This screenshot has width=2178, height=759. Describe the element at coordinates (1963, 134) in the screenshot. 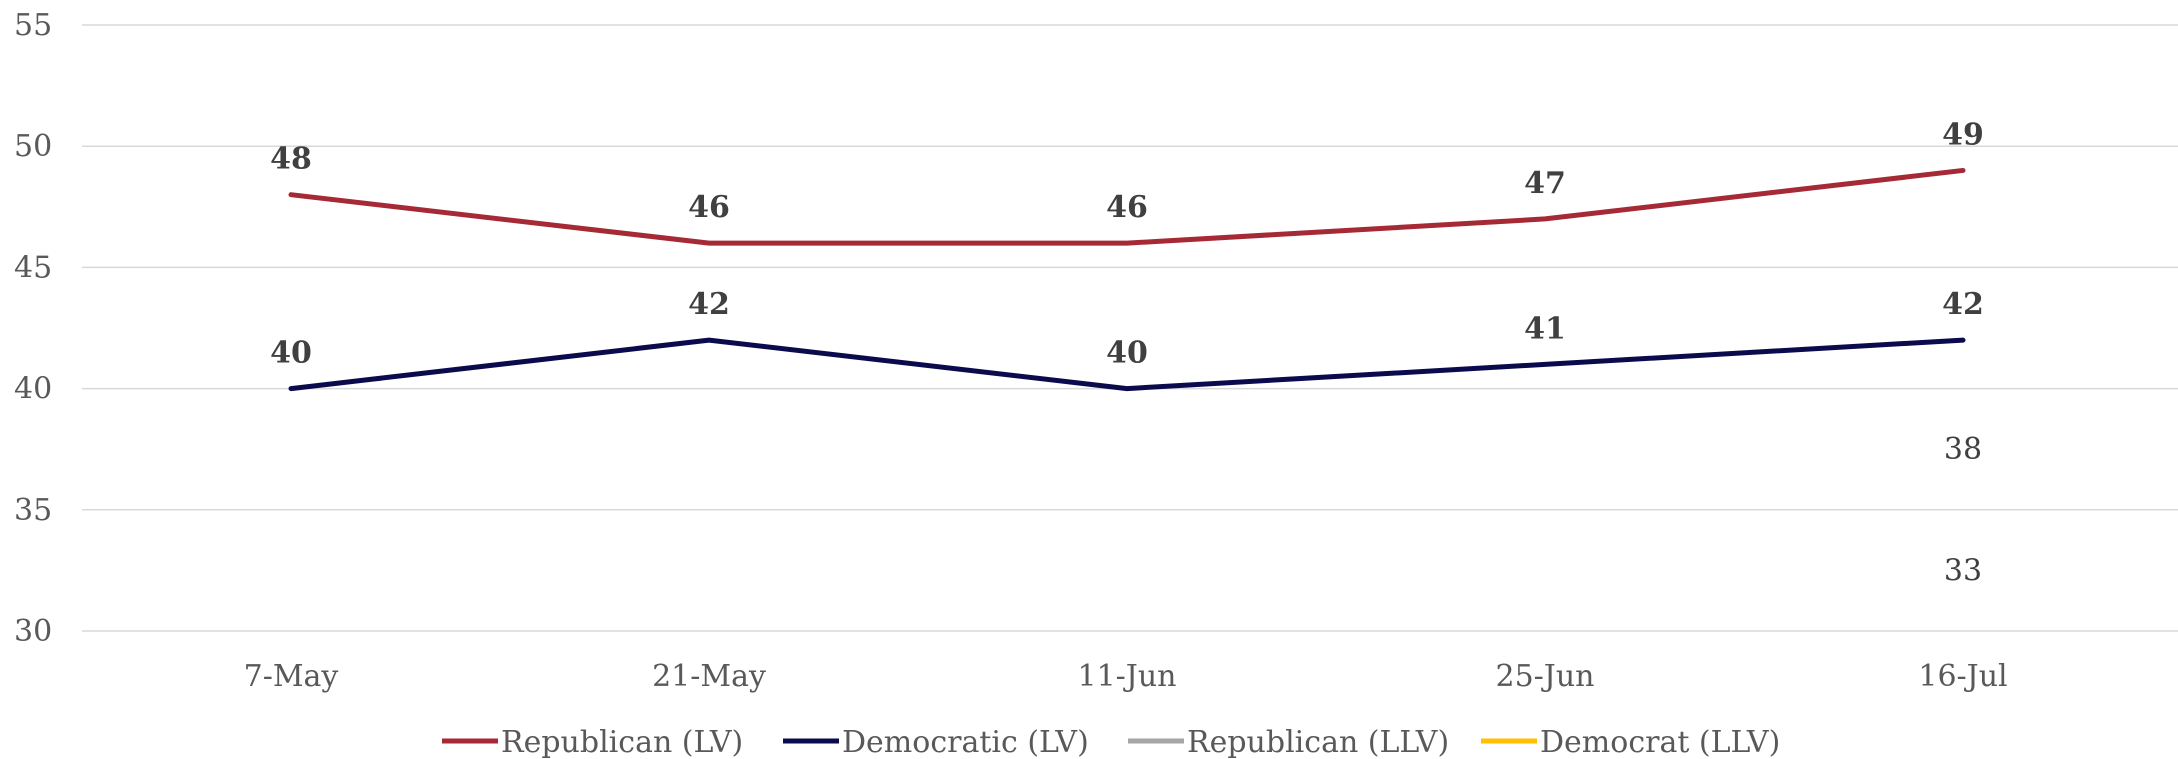

I see `data-label: 49` at that location.